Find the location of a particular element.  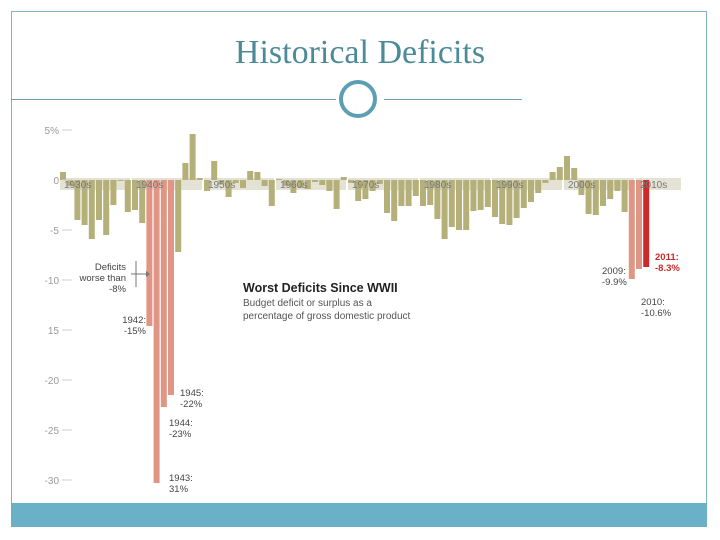

bar-1952 is located at coordinates (221, 182).